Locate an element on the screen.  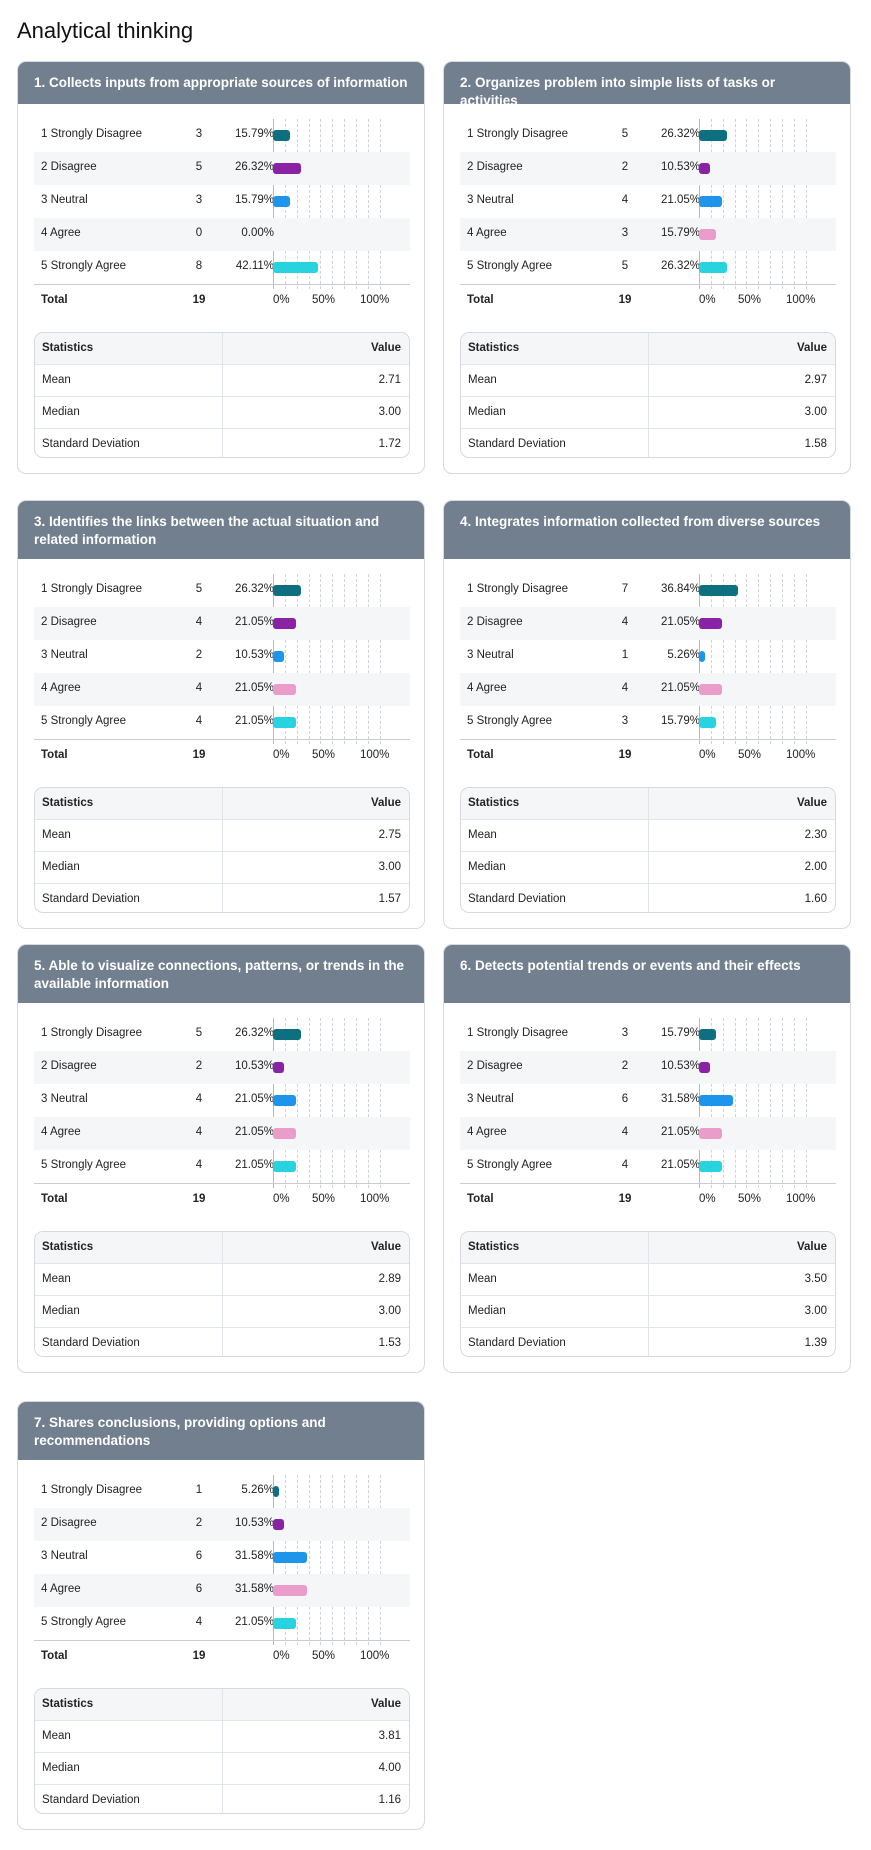
axis-tick-label: 0% is located at coordinates (281, 755).